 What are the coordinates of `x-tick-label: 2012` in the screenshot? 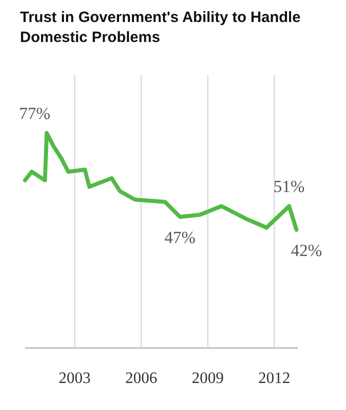 It's located at (274, 378).